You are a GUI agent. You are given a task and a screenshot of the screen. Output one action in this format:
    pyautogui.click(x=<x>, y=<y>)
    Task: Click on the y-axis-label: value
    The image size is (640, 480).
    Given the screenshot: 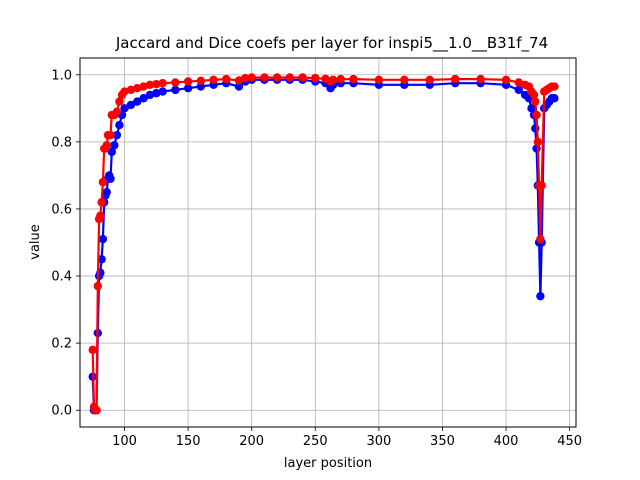 What is the action you would take?
    pyautogui.click(x=35, y=242)
    